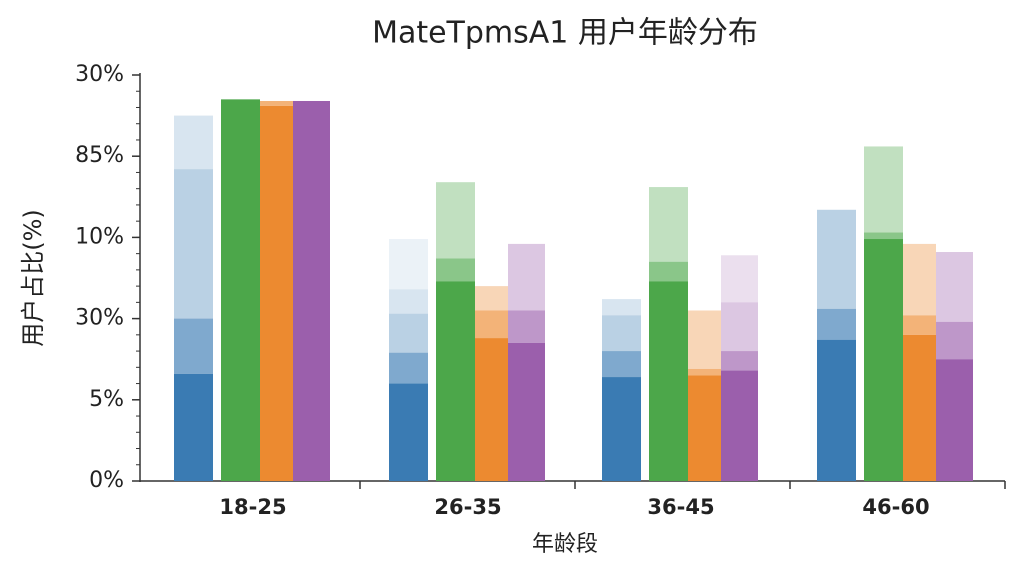 Image resolution: width=1024 pixels, height=576 pixels. What do you see at coordinates (106, 399) in the screenshot?
I see `y-tick-label: 5%` at bounding box center [106, 399].